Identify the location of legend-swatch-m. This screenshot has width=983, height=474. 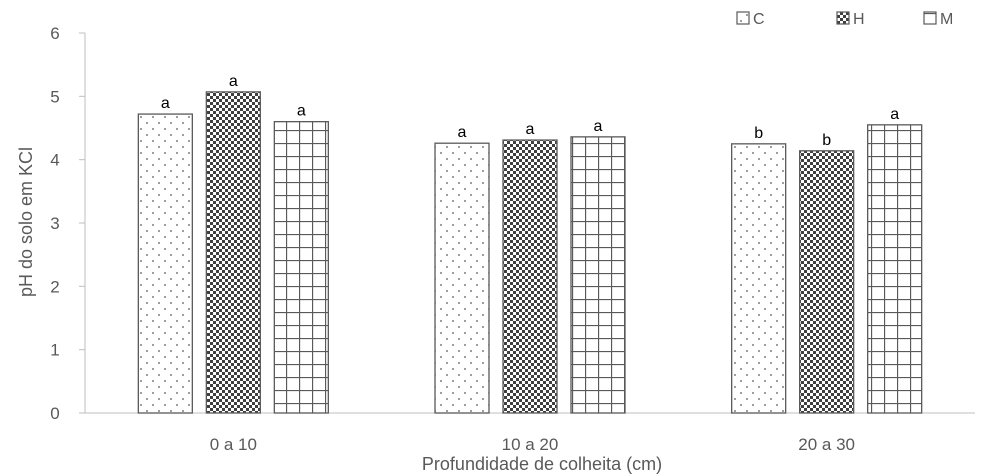
(930, 18).